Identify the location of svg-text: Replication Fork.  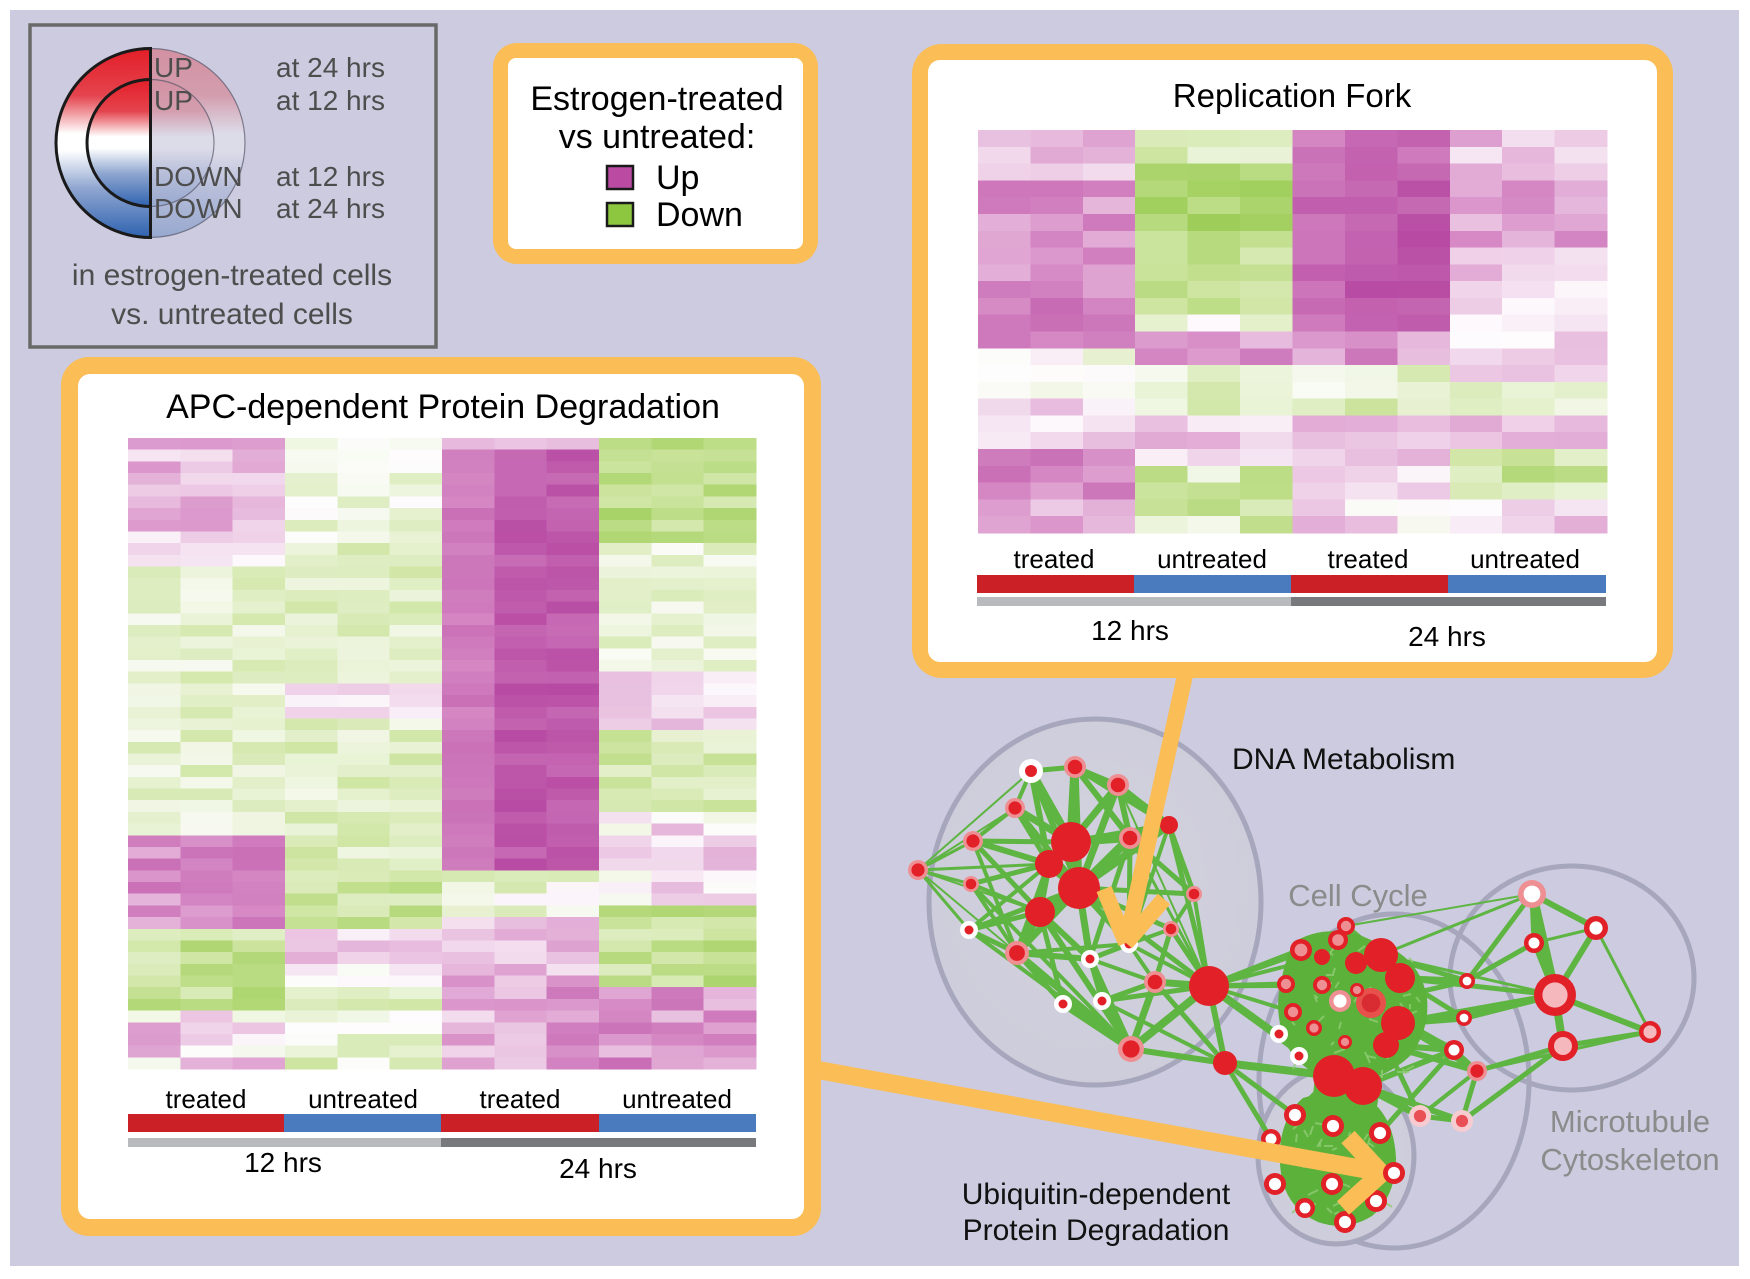
(1292, 95).